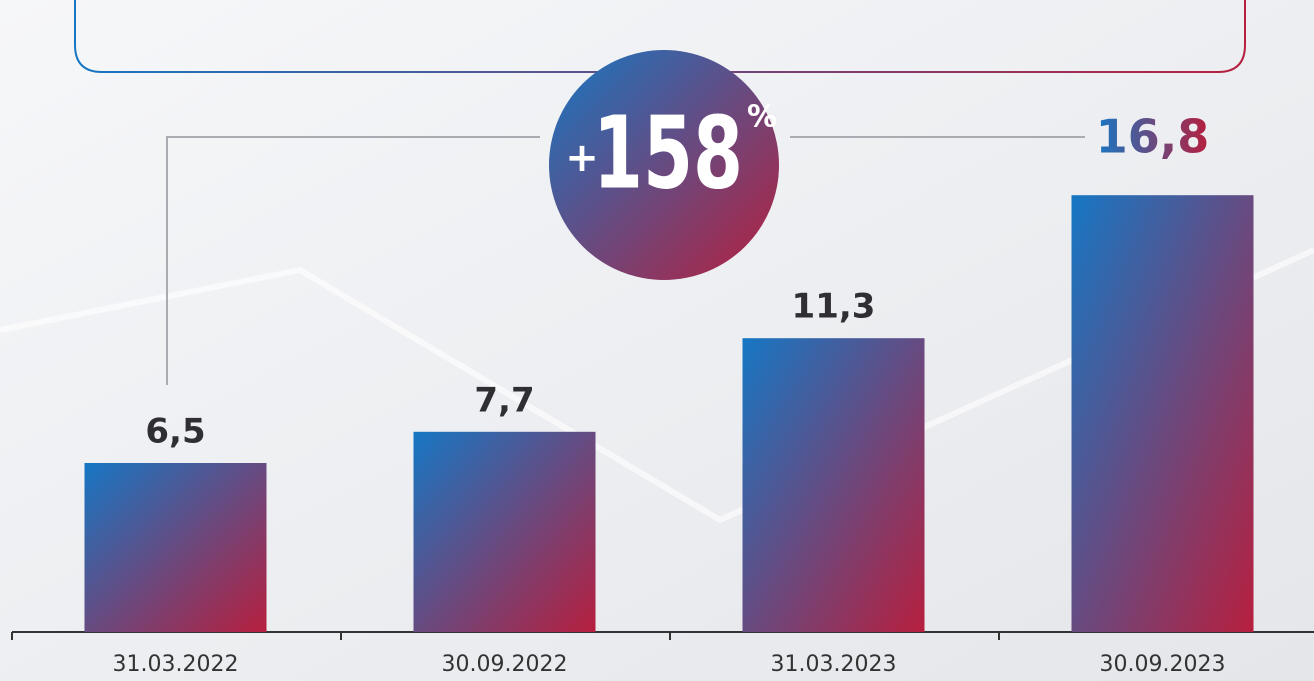 This screenshot has height=681, width=1314. I want to click on value-label: 6,5, so click(175, 432).